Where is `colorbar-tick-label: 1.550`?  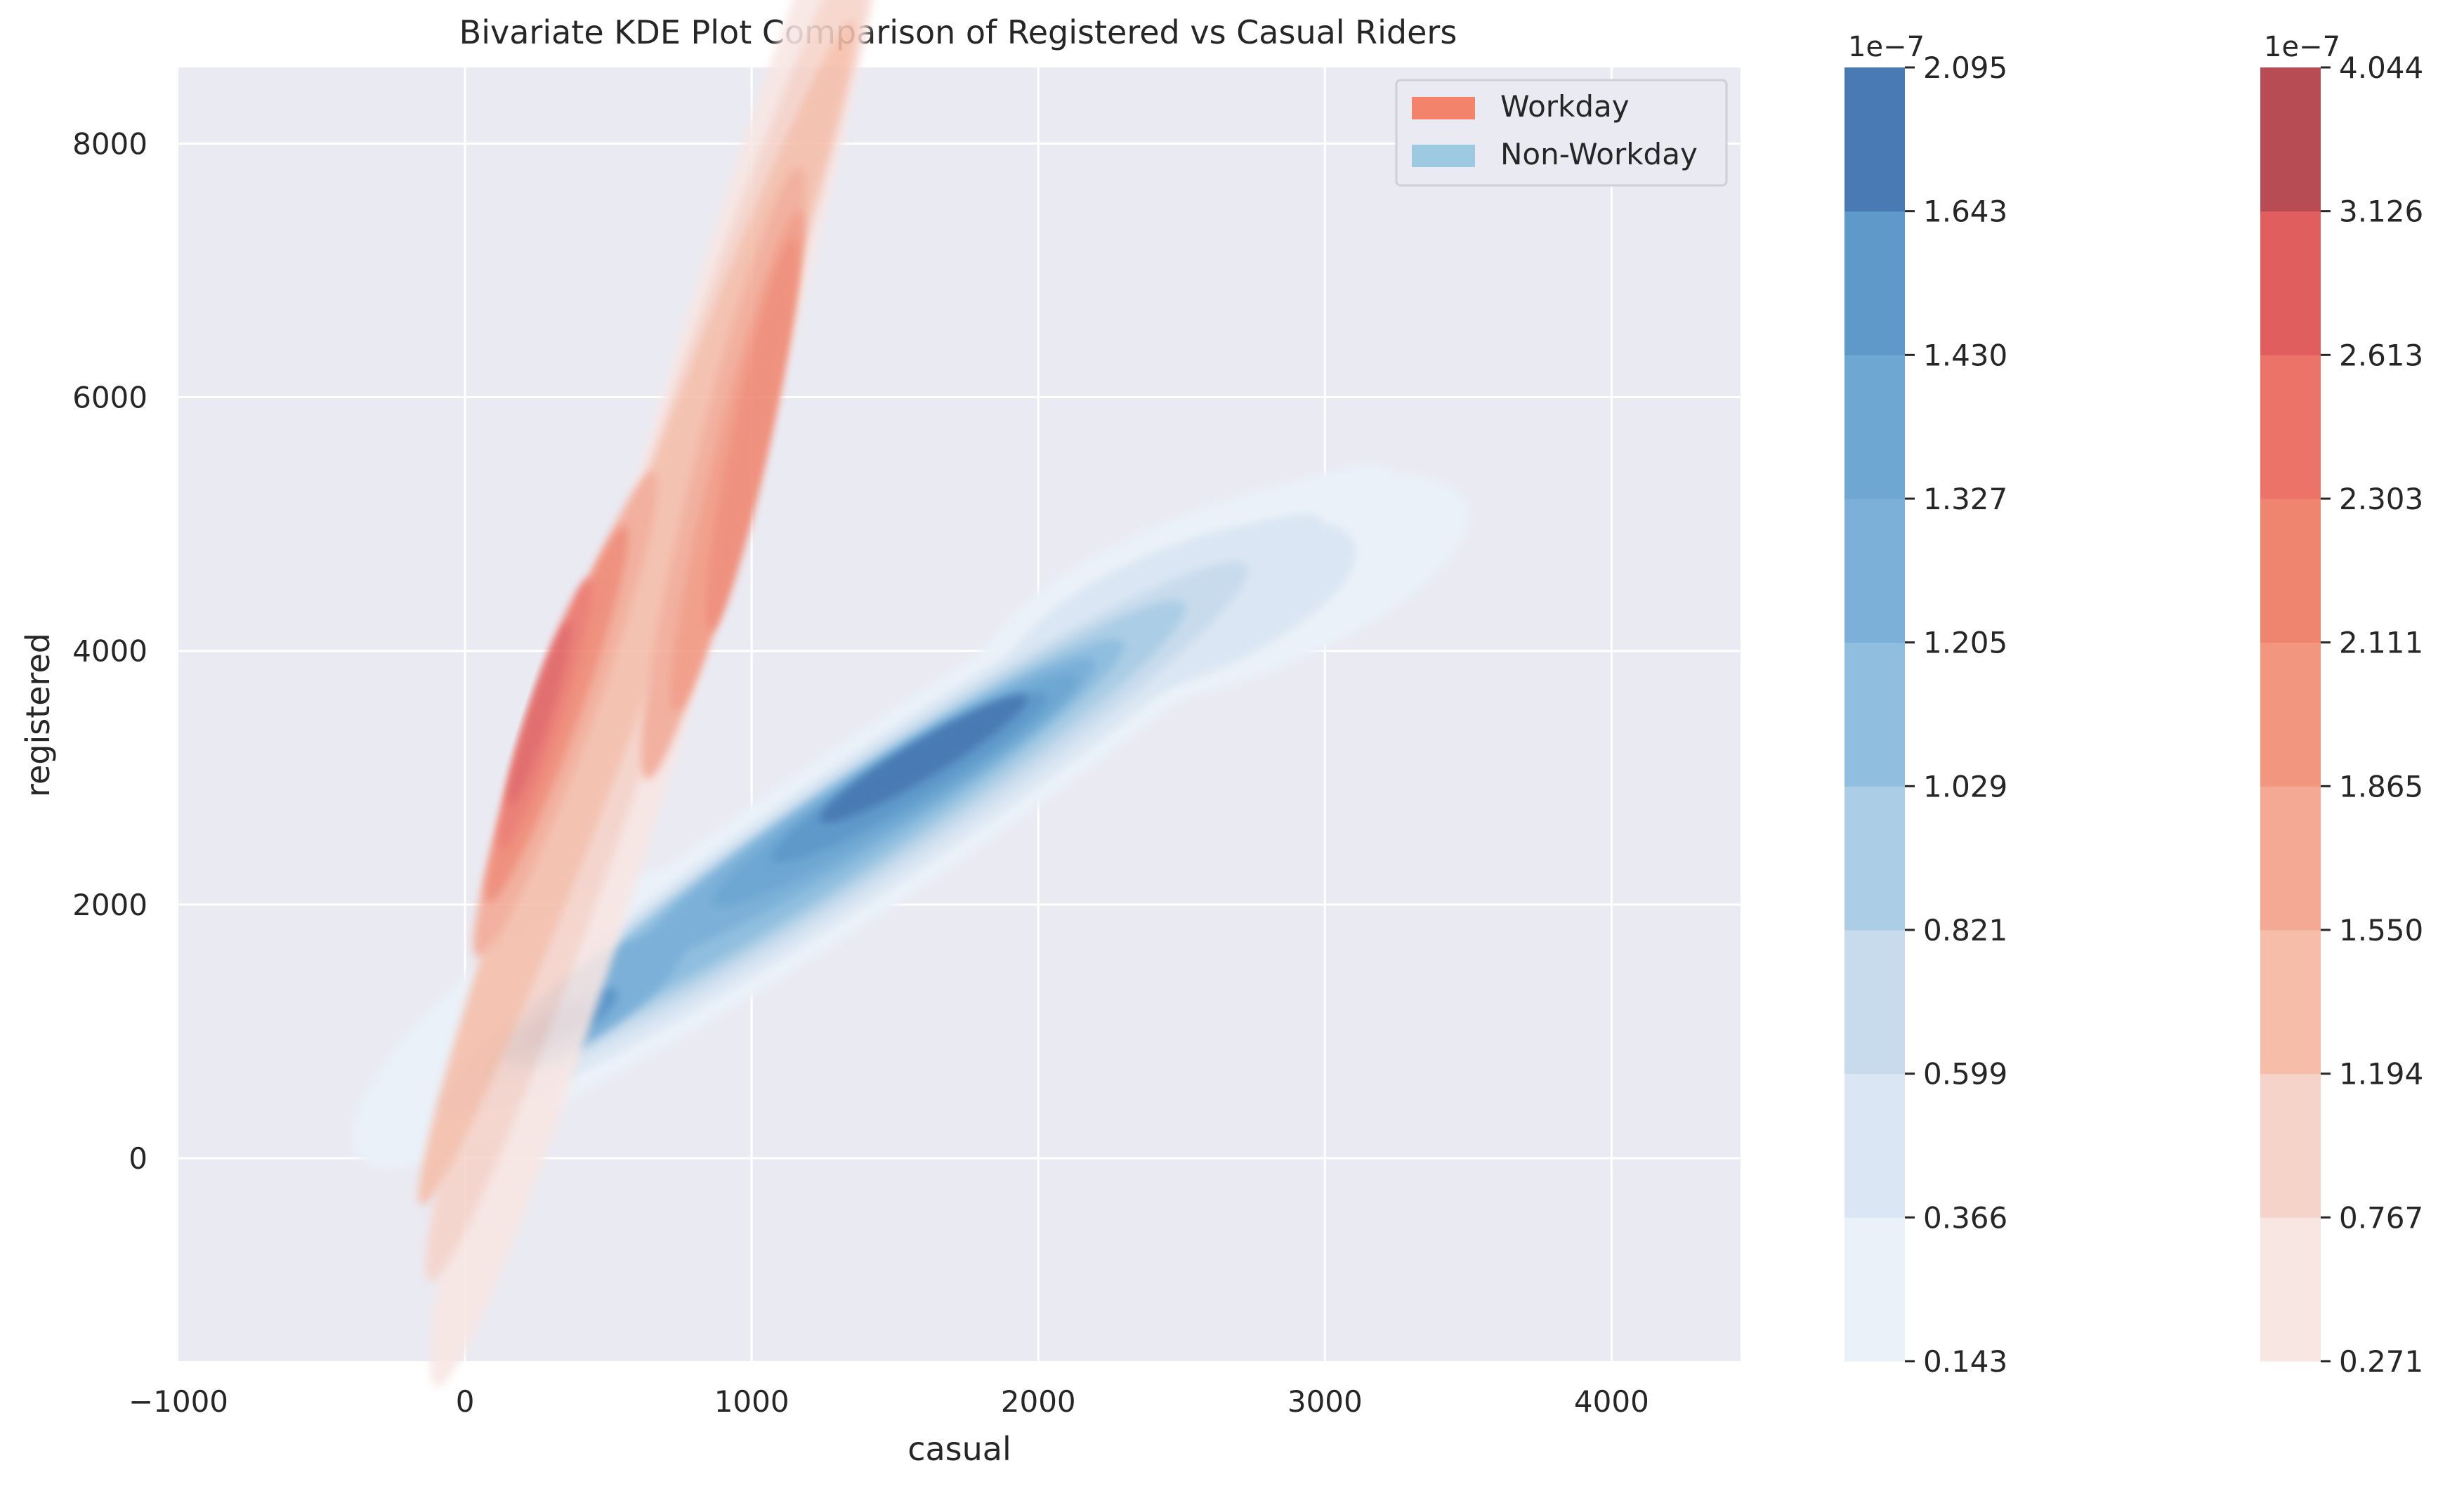
colorbar-tick-label: 1.550 is located at coordinates (2381, 930).